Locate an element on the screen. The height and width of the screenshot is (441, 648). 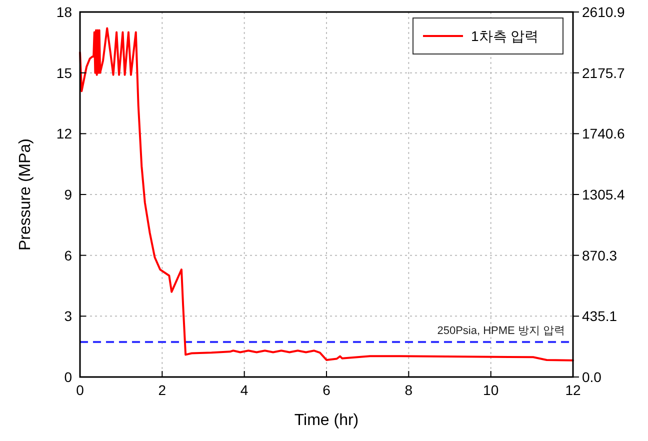
y-tick-label: 3 is located at coordinates (68, 316).